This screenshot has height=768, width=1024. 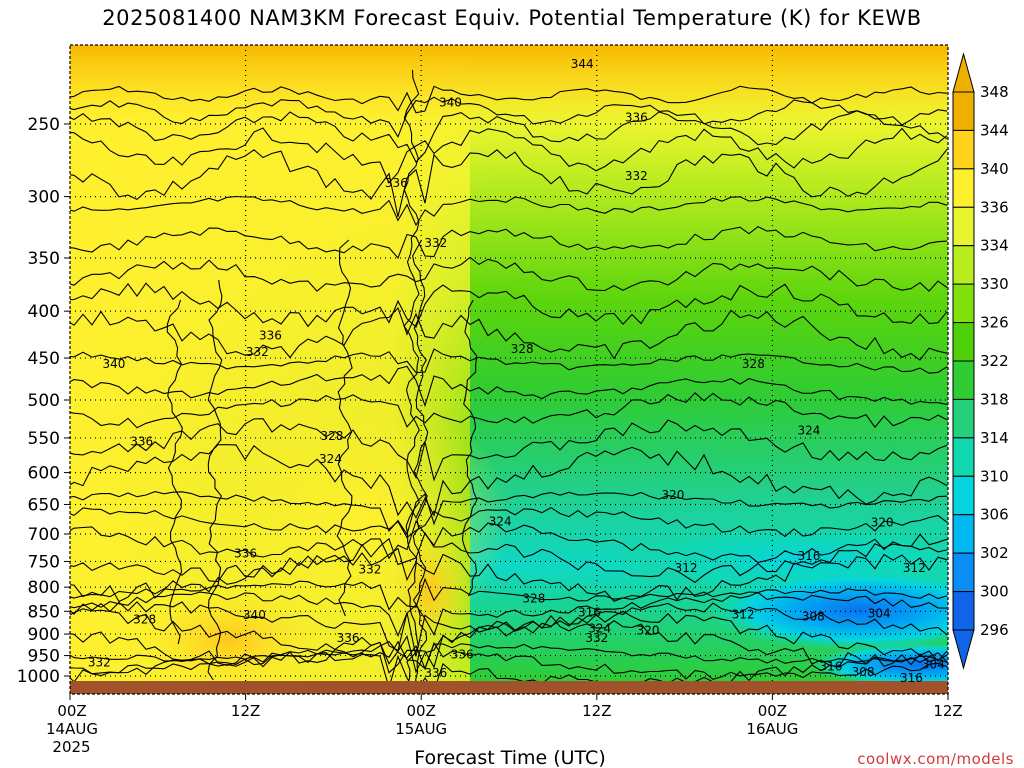 I want to click on y-tick-label: 650, so click(x=44, y=505).